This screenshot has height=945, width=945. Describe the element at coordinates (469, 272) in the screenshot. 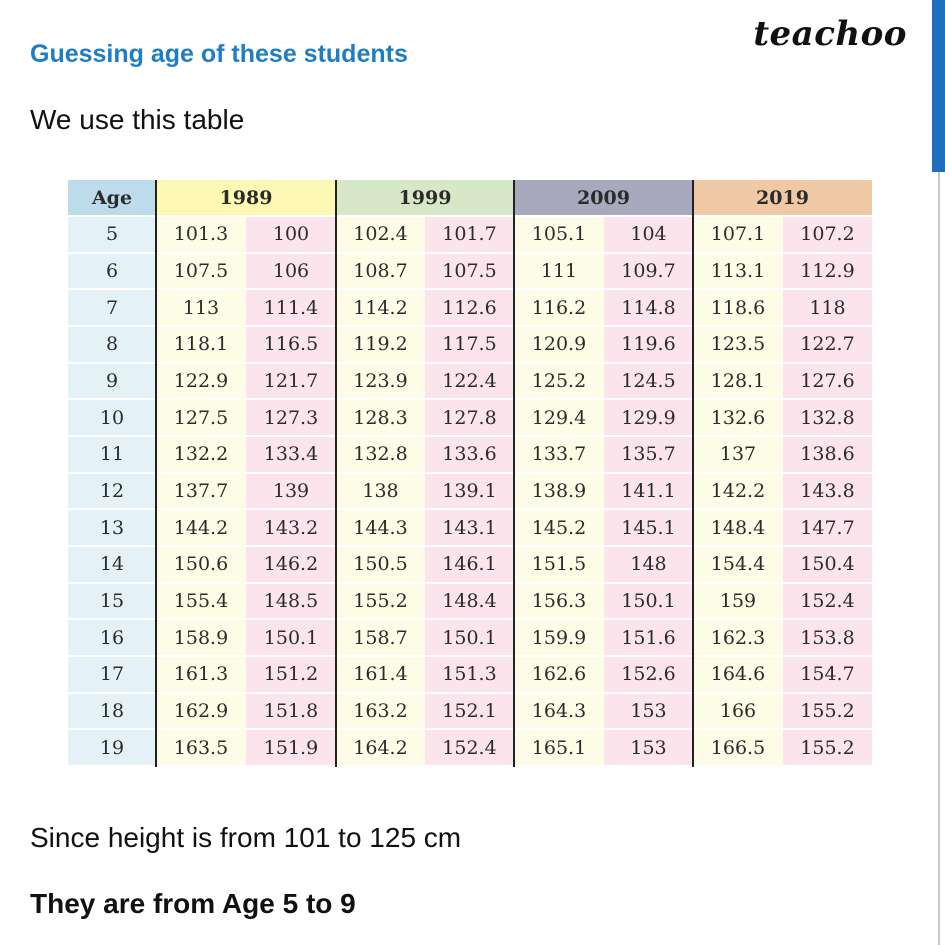

I see `height-cell: 107.5` at that location.